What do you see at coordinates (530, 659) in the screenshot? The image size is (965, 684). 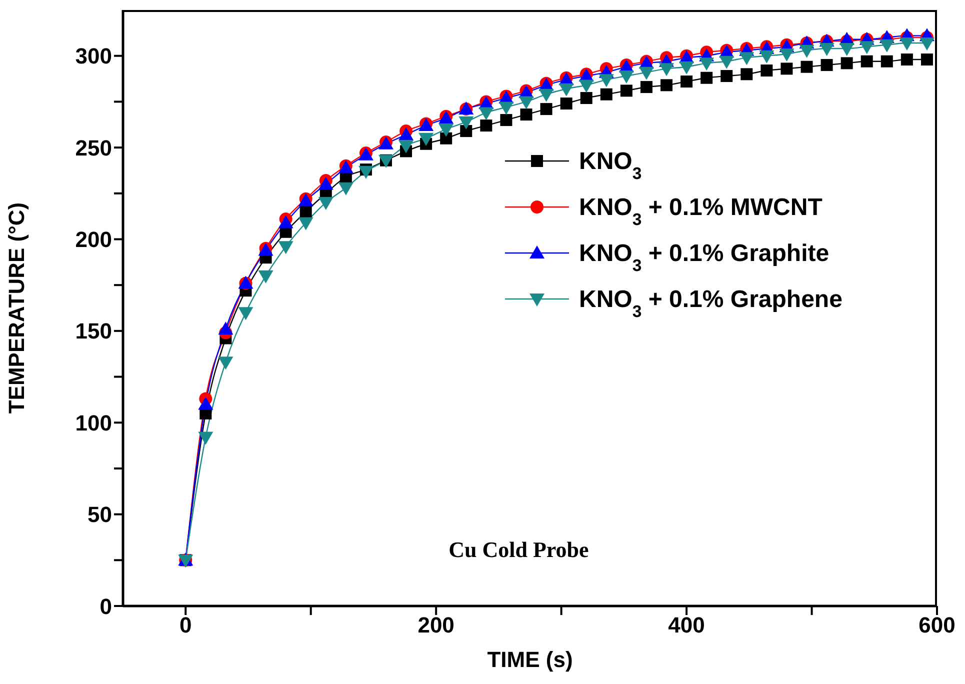 I see `x-axis-title: TIME (s)` at bounding box center [530, 659].